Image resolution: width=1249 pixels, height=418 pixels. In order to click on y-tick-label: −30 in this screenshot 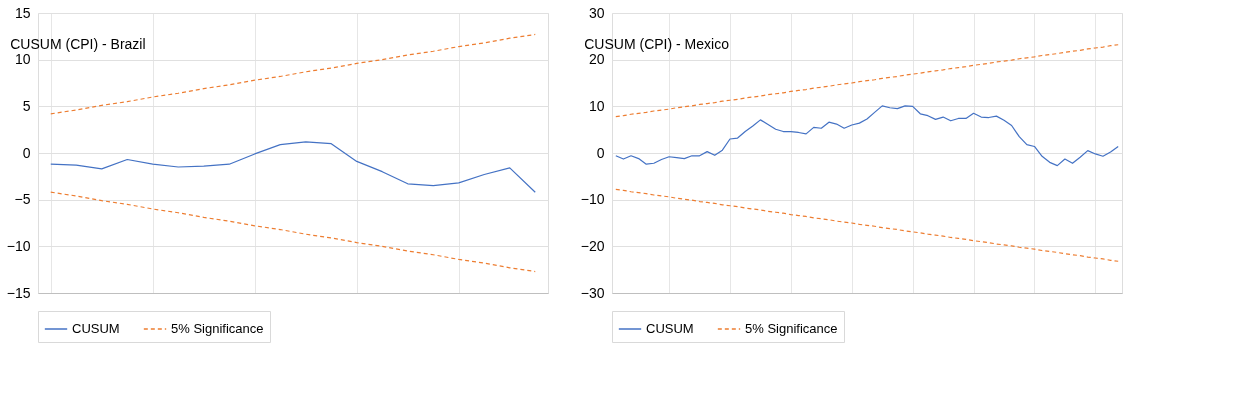, I will do `click(592, 292)`.